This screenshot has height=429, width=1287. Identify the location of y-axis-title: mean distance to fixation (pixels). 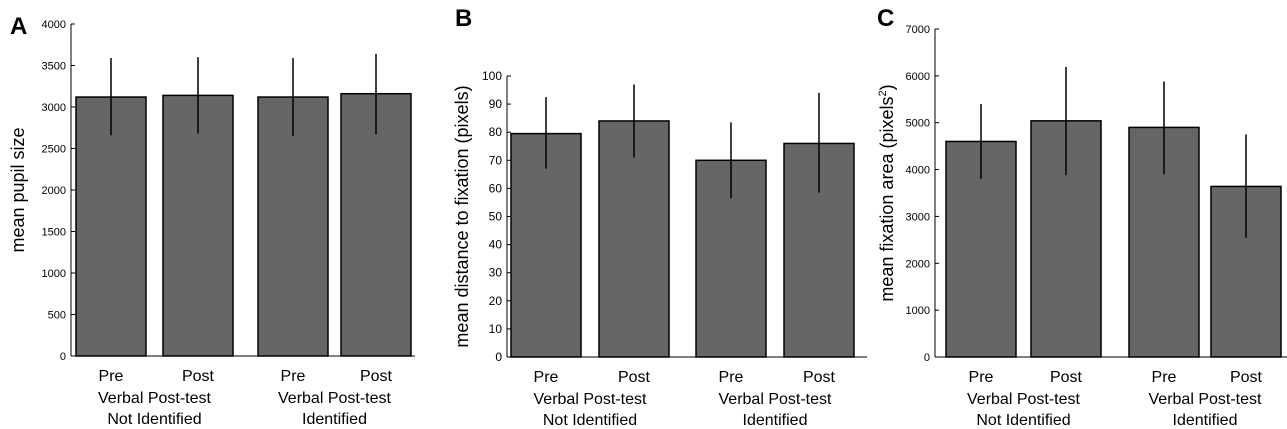
(462, 216).